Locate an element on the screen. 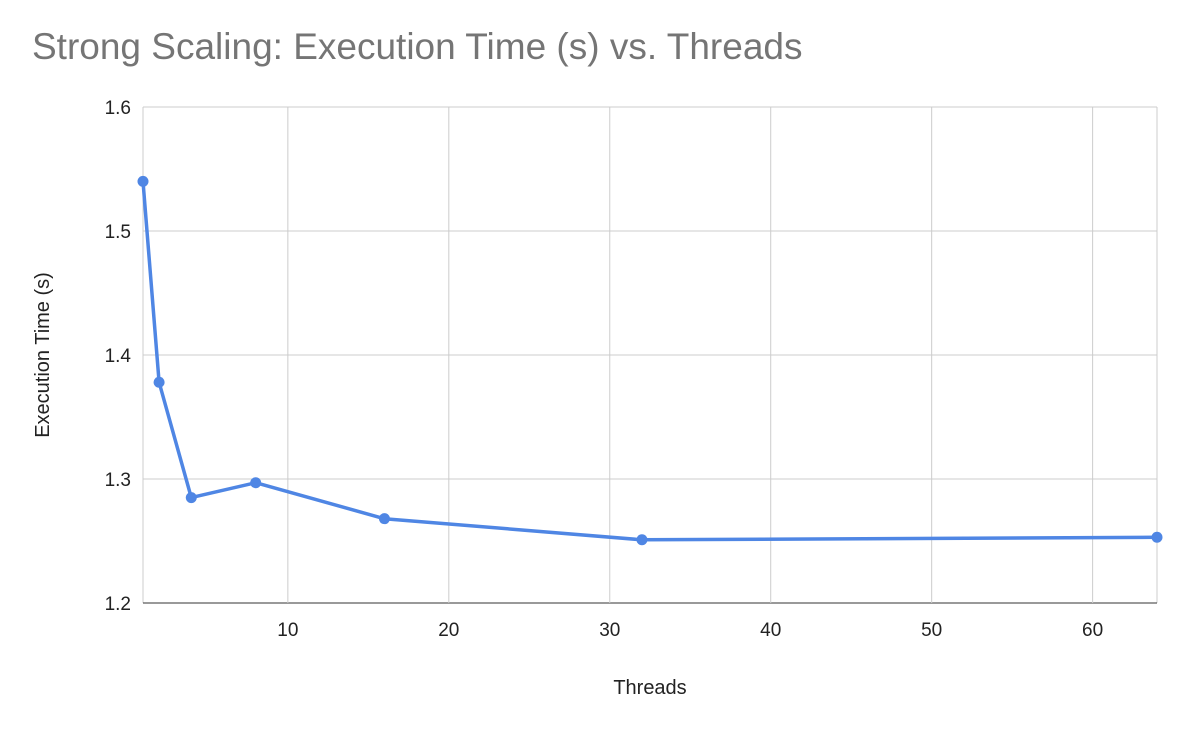 This screenshot has height=730, width=1188. y-tick-labels: 1.2 1.3 1.4 1.5 1.6 is located at coordinates (118, 356).